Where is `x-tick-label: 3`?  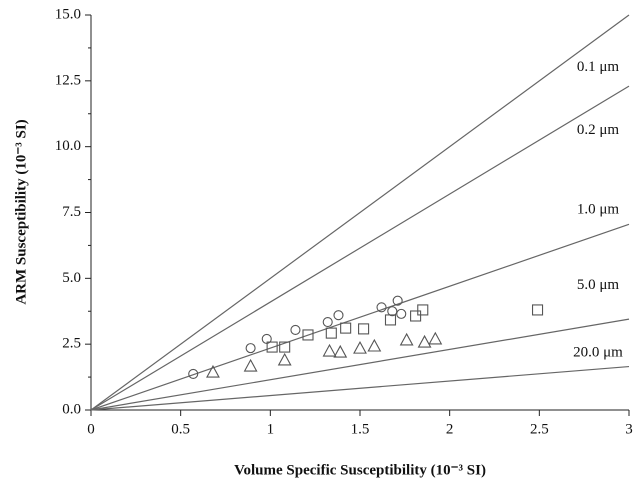 x-tick-label: 3 is located at coordinates (629, 429).